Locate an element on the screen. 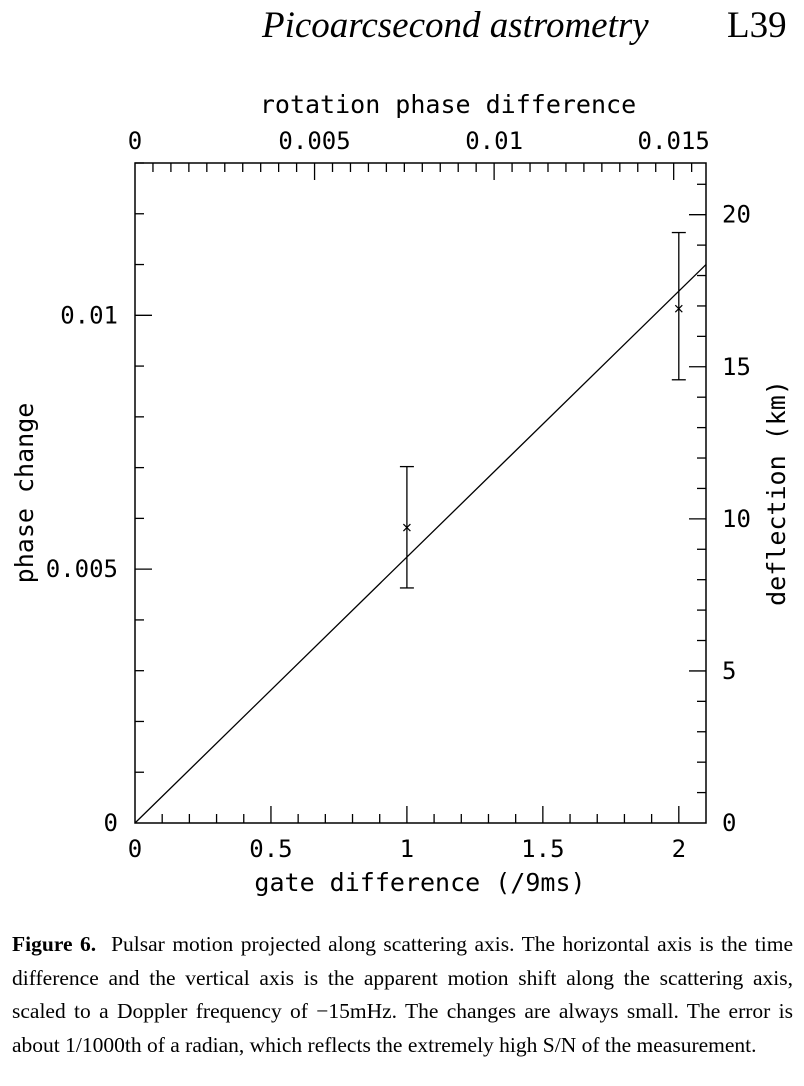 Image resolution: width=804 pixels, height=1086 pixels. x-bottom-tick-label: 0 is located at coordinates (135, 849).